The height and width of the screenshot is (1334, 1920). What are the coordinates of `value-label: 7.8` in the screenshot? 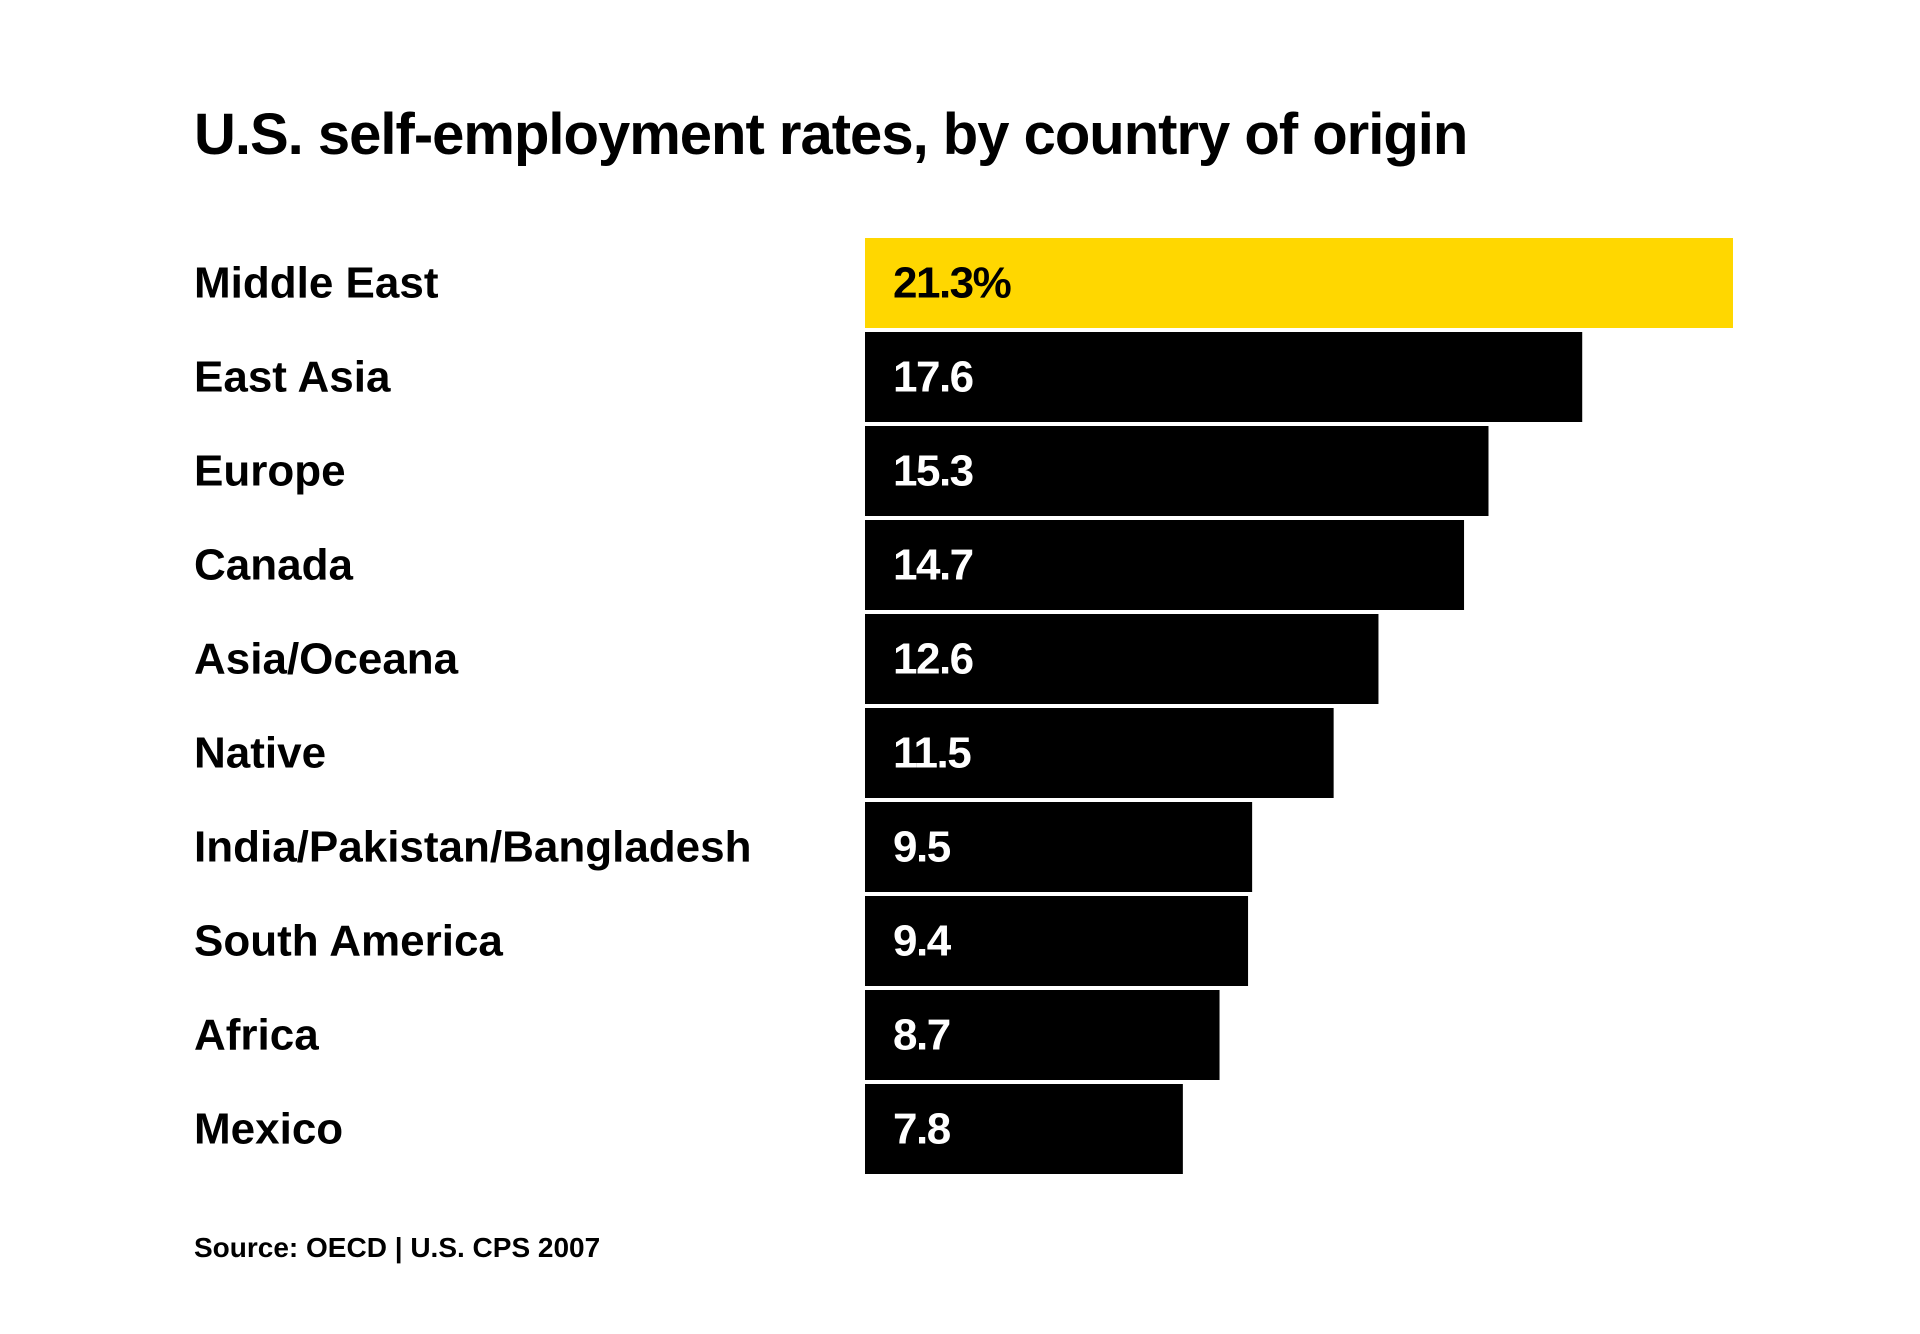 It's located at (922, 1129).